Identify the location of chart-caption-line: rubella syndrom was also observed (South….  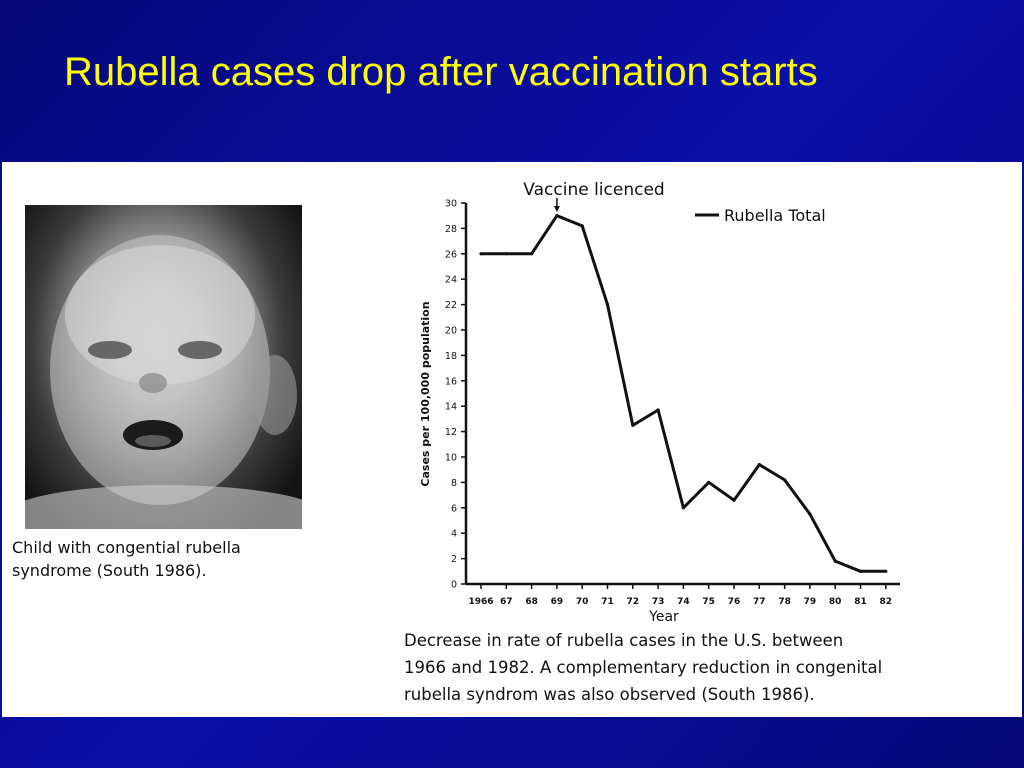
(609, 694).